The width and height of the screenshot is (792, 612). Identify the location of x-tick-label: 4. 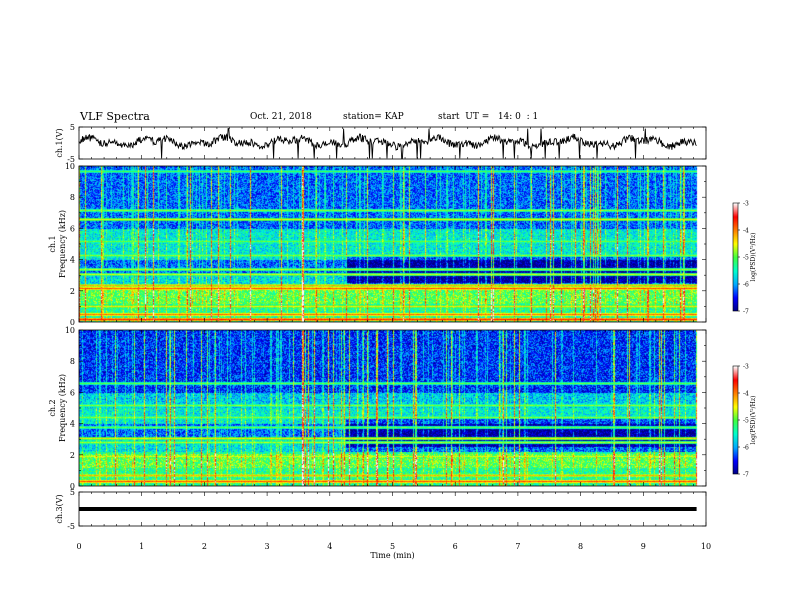
(329, 546).